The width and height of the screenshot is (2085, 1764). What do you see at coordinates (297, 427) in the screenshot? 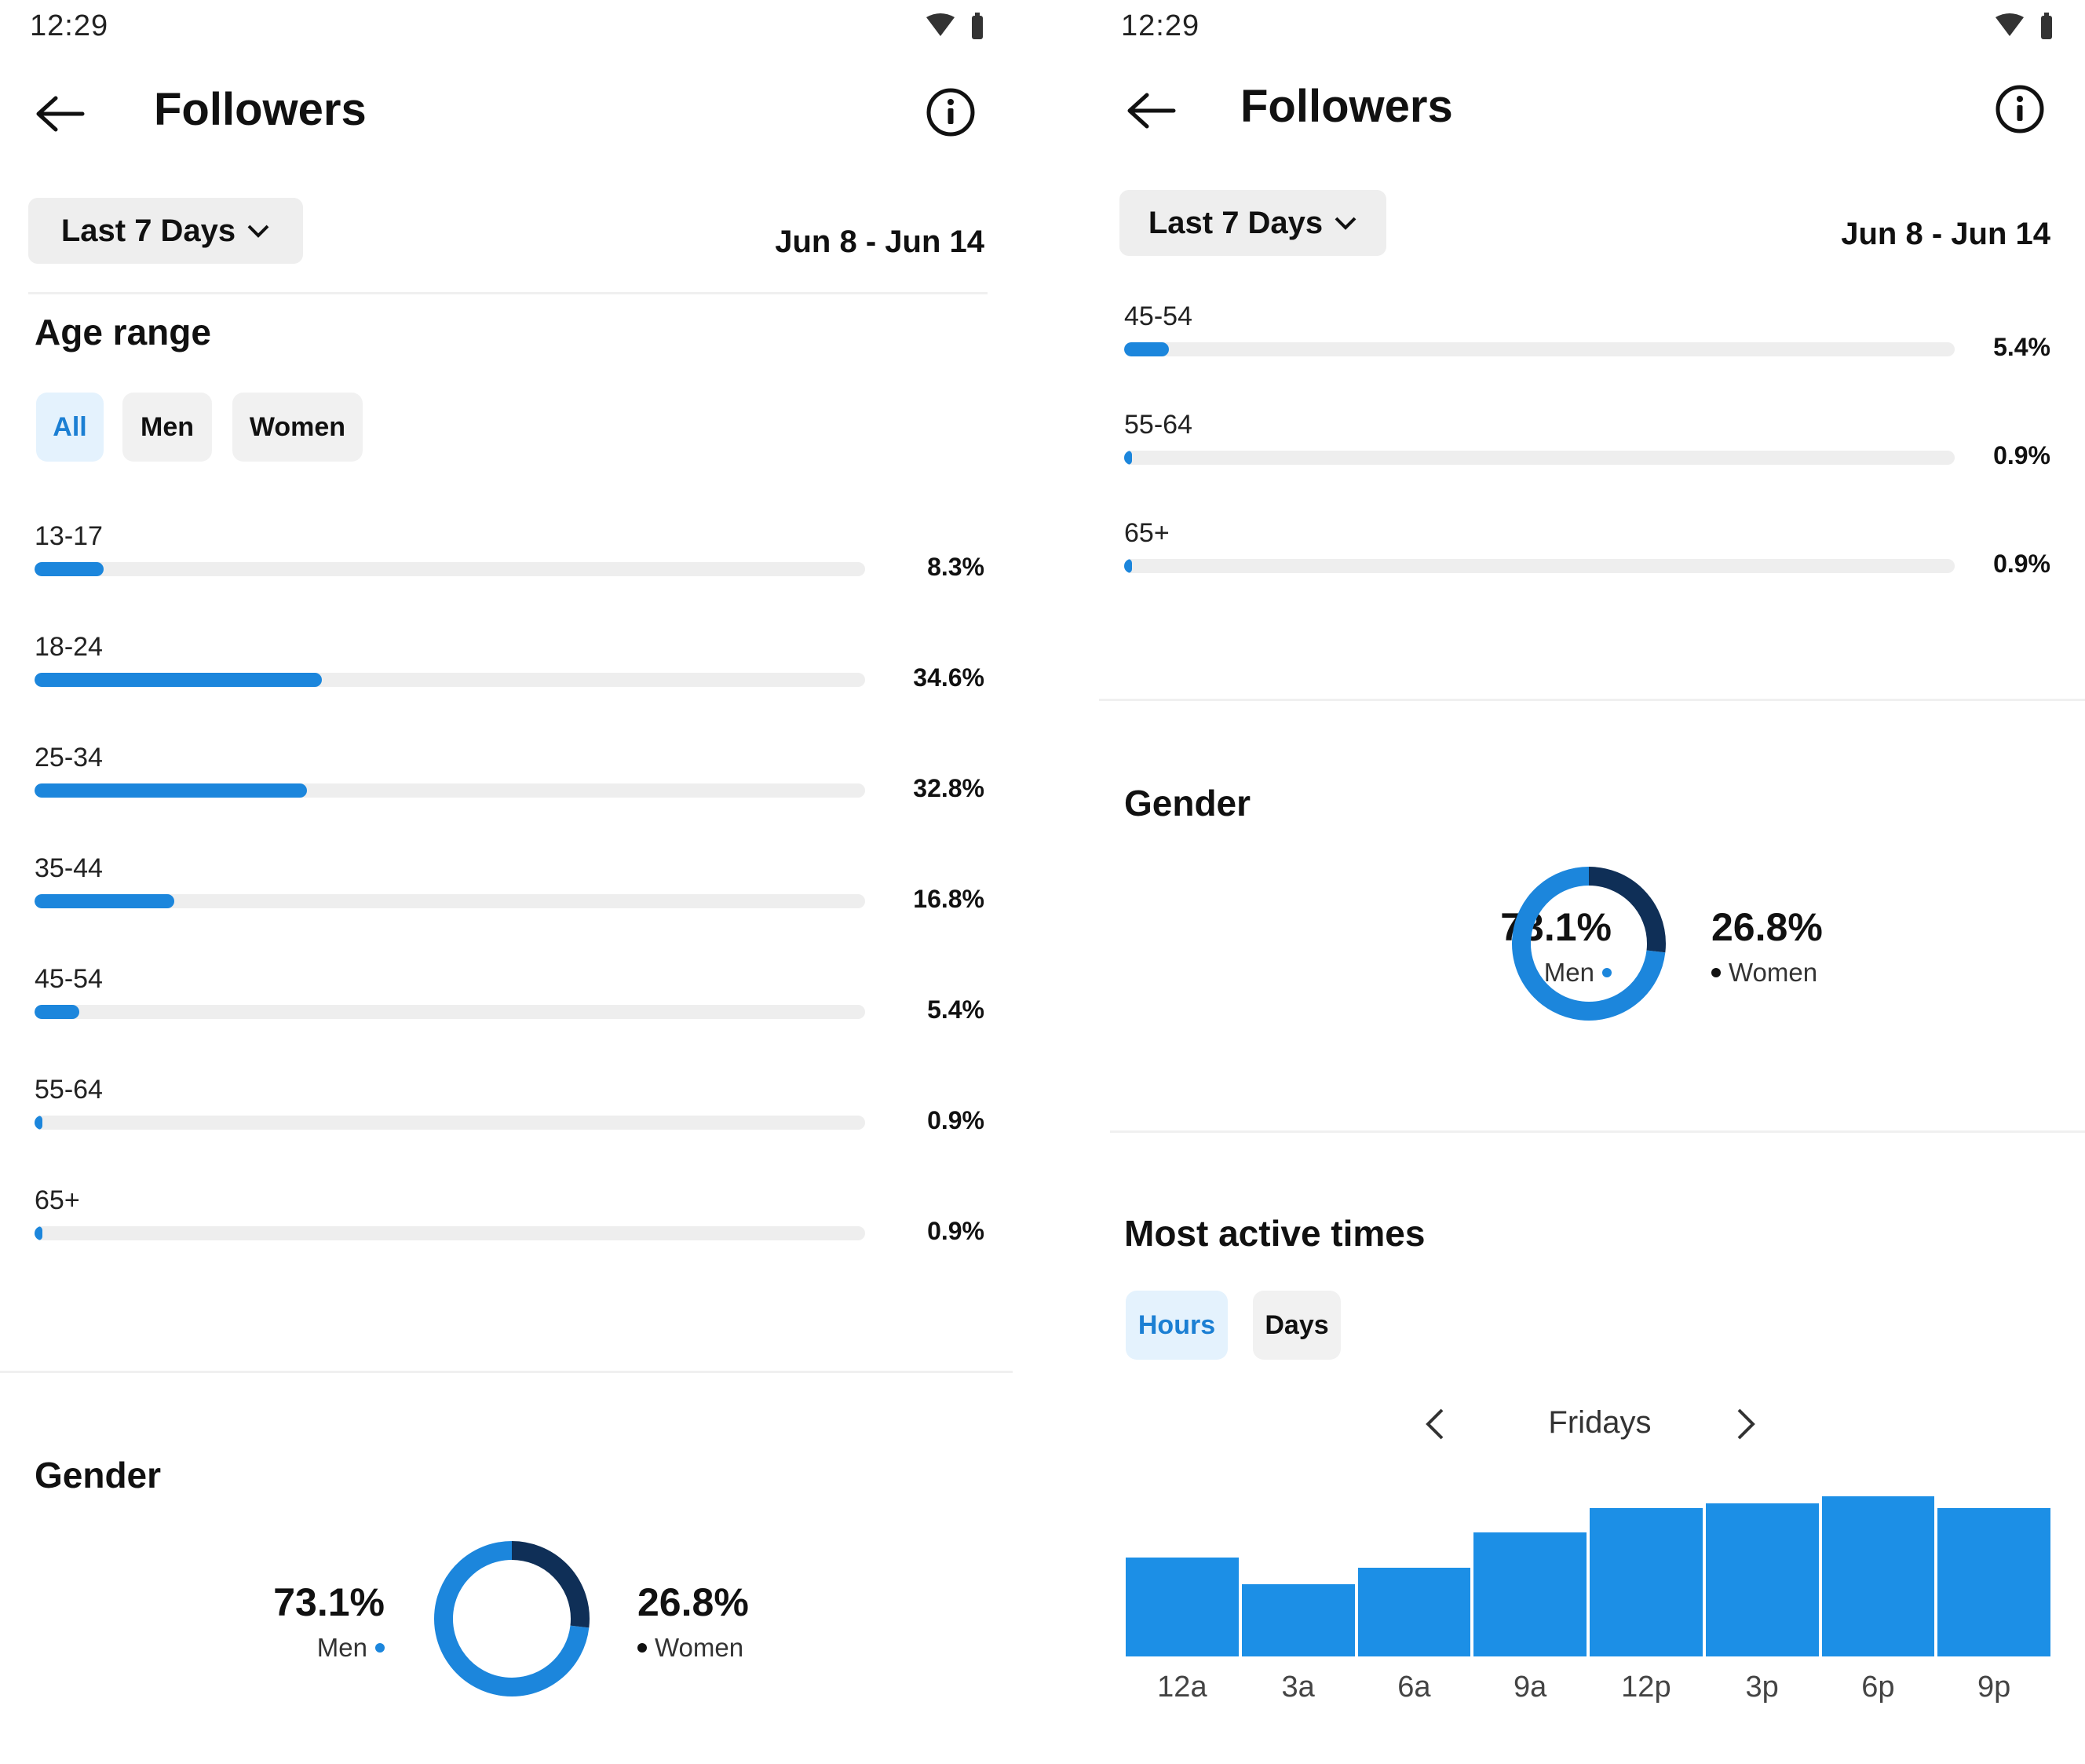
I see `filter-women: Women` at bounding box center [297, 427].